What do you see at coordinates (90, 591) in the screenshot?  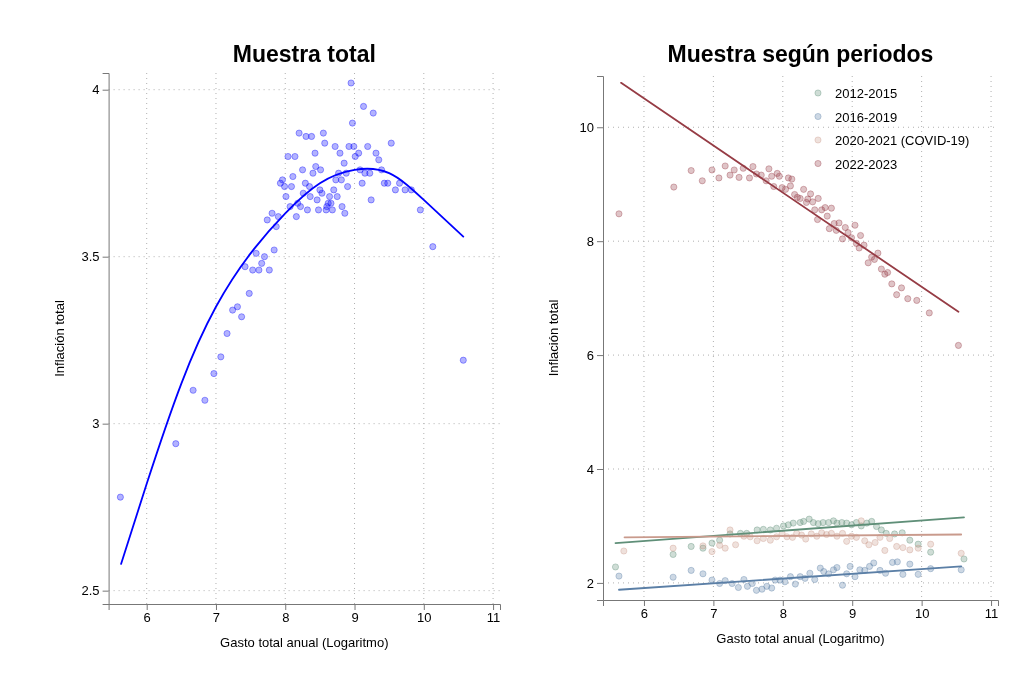 I see `y-tick-label: 2.5` at bounding box center [90, 591].